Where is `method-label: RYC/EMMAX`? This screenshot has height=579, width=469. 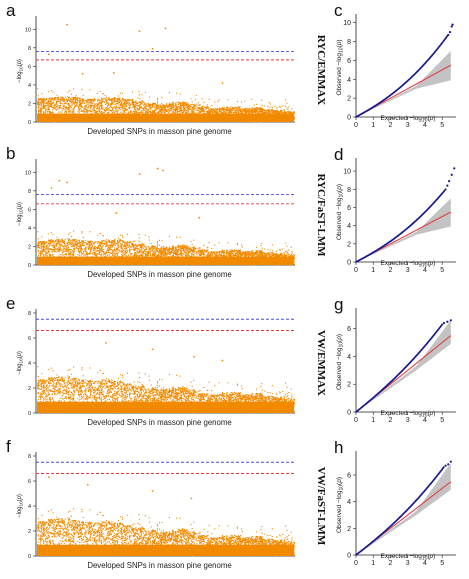 method-label: RYC/EMMAX is located at coordinates (321, 70).